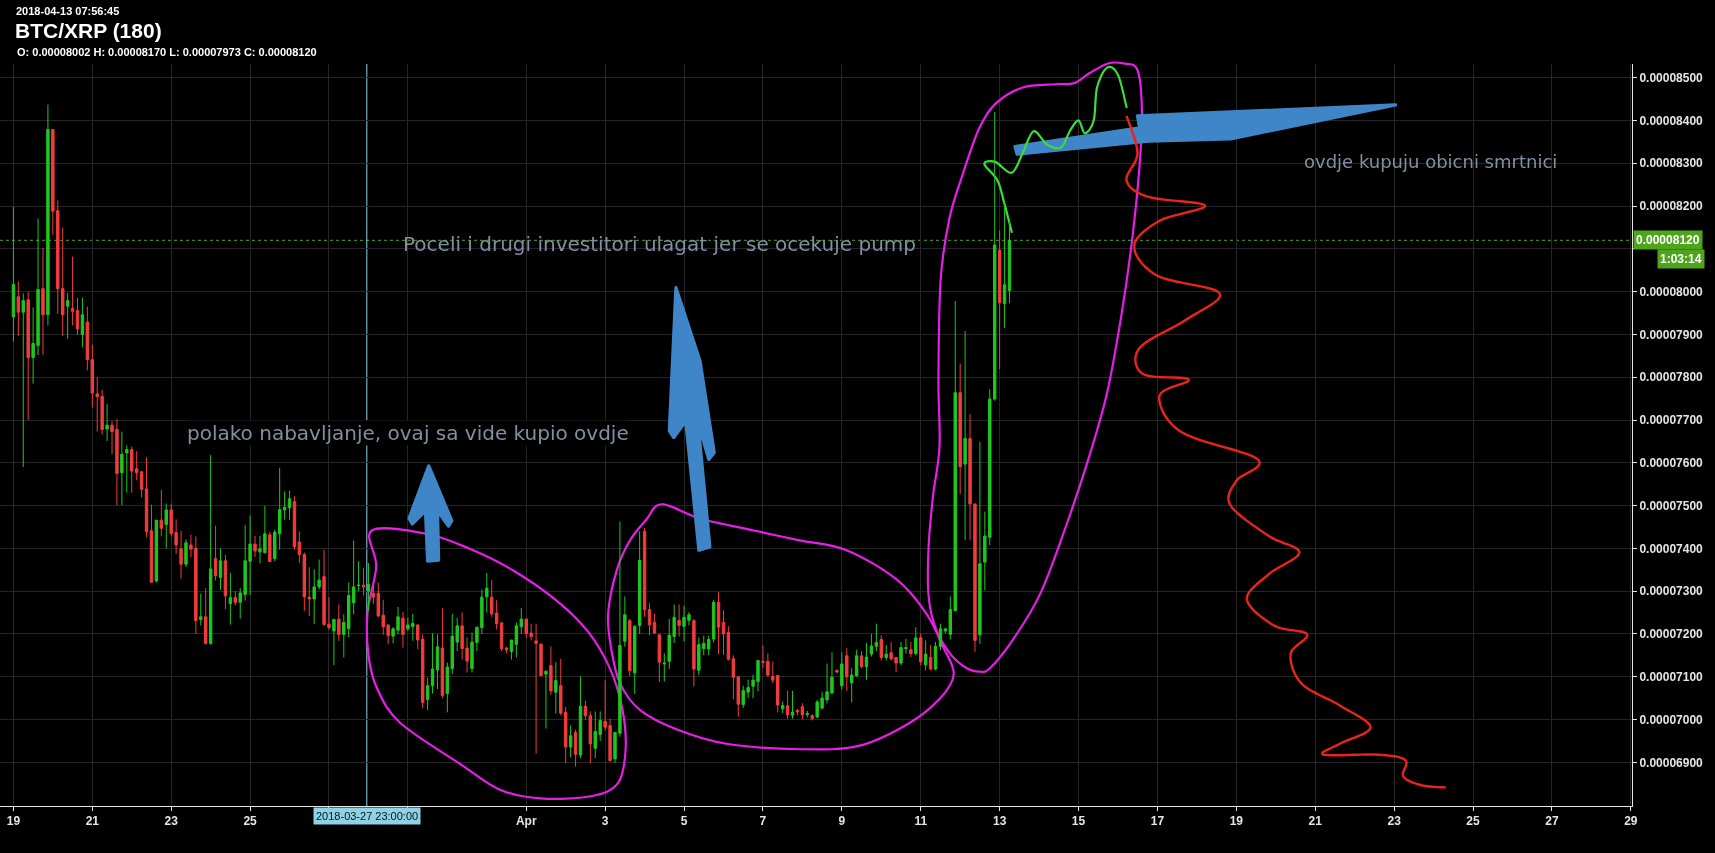 This screenshot has height=853, width=1715. What do you see at coordinates (659, 244) in the screenshot?
I see `annotation: Poceli i drugi investitori ulagat jer se ocekuje pump` at bounding box center [659, 244].